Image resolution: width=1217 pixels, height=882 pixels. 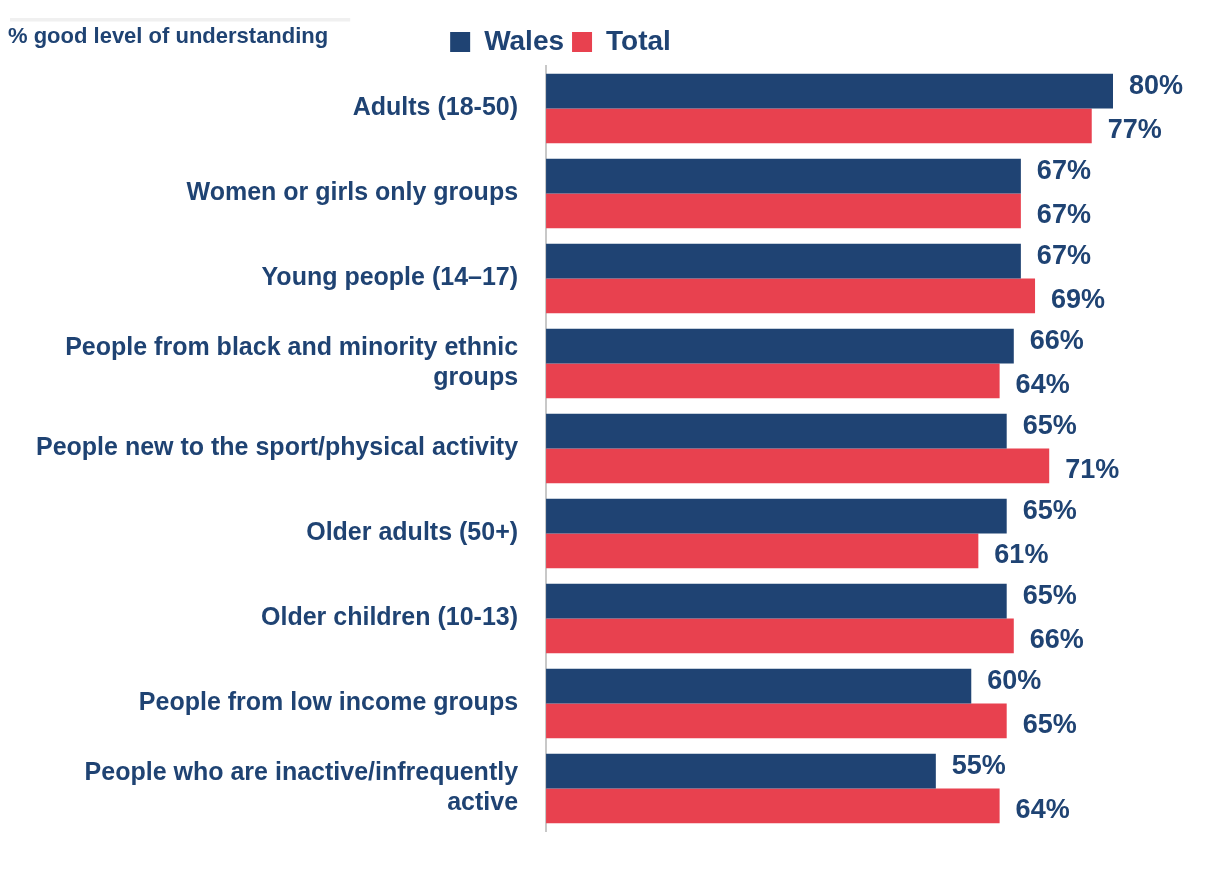 What do you see at coordinates (390, 276) in the screenshot?
I see `y-tick-label: Young people (14–17)` at bounding box center [390, 276].